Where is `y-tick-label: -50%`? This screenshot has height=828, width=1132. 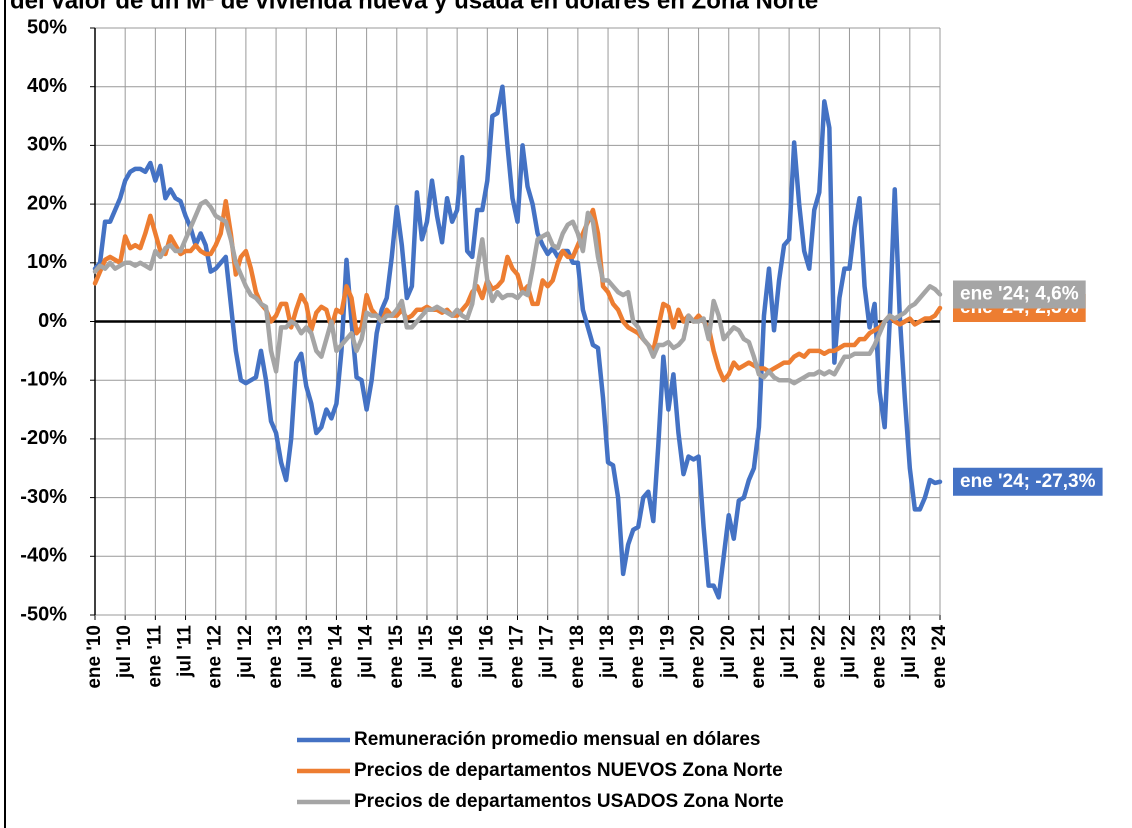 y-tick-label: -50% is located at coordinates (43, 614).